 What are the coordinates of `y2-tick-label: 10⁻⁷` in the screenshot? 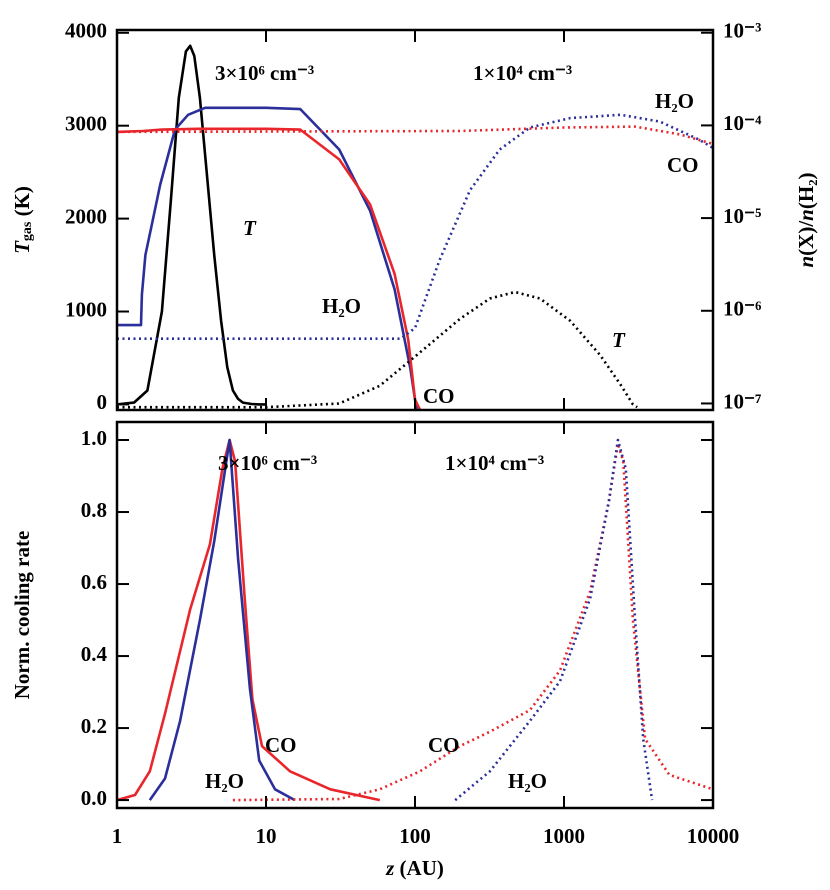 It's located at (742, 401).